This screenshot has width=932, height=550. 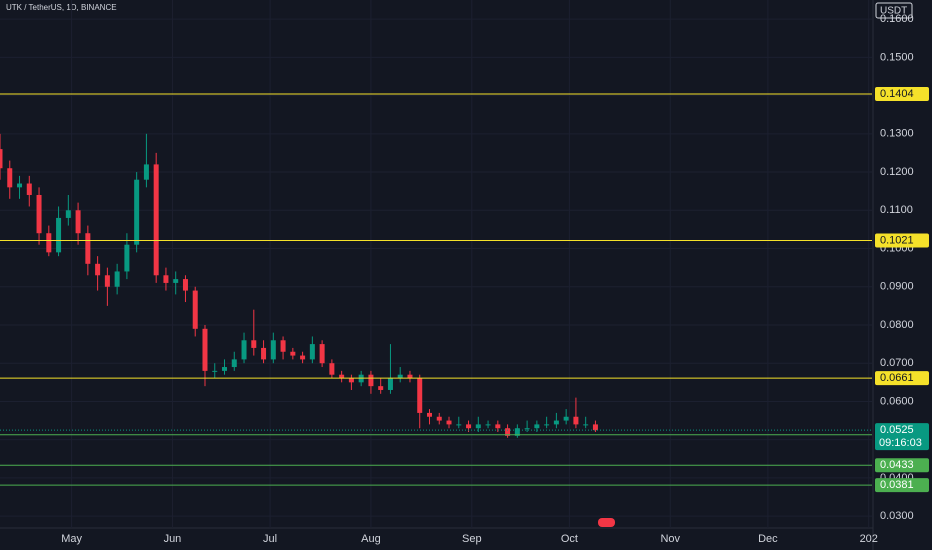 What do you see at coordinates (900, 443) in the screenshot?
I see `countdown: 09:16:03` at bounding box center [900, 443].